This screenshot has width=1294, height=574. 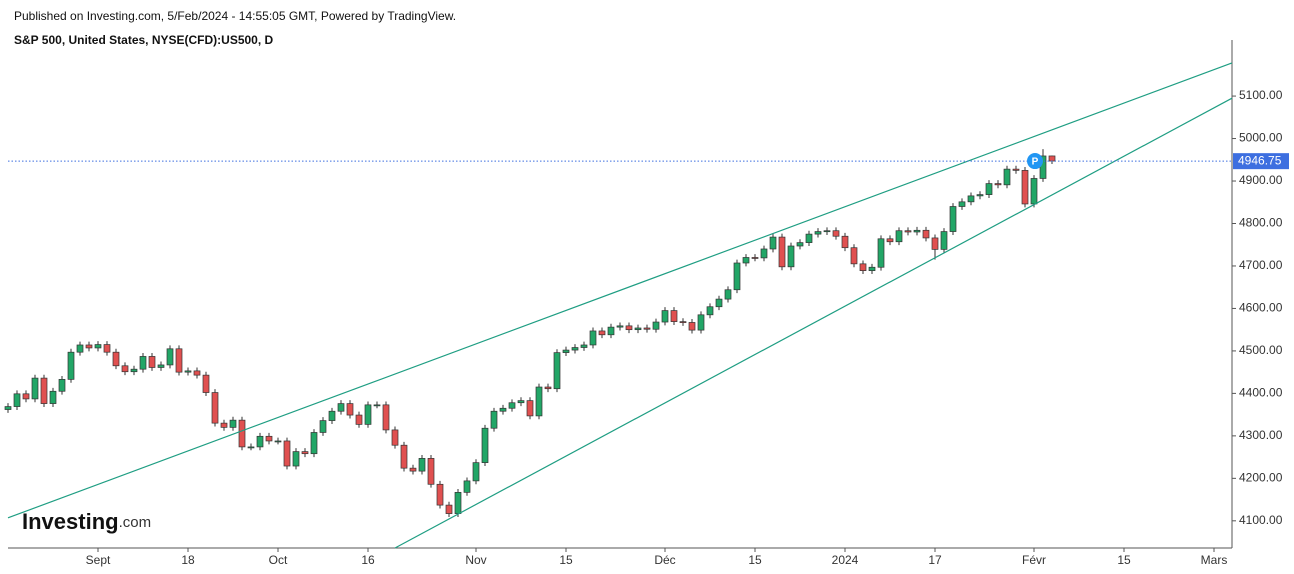 What do you see at coordinates (1261, 435) in the screenshot?
I see `y-tick-label: 4300.00` at bounding box center [1261, 435].